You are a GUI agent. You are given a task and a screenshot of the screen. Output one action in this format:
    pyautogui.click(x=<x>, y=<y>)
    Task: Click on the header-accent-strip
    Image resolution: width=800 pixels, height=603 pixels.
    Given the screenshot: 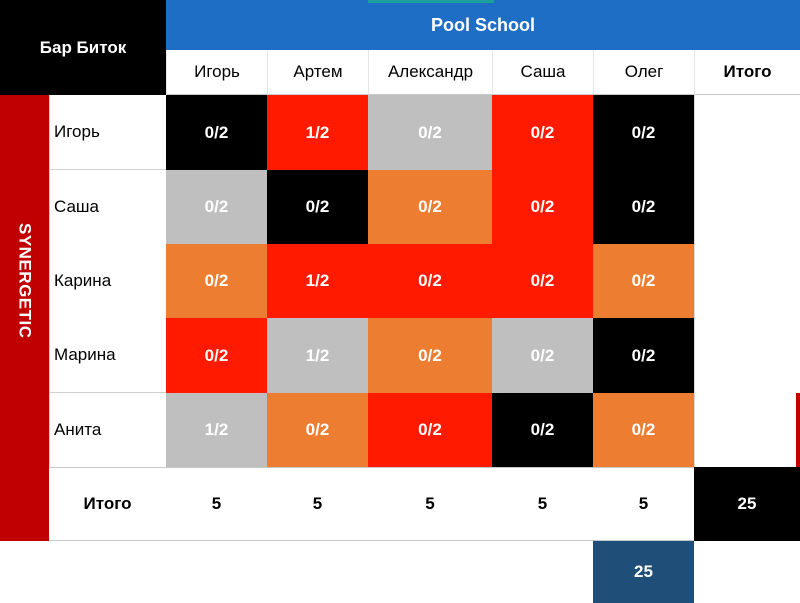 What is the action you would take?
    pyautogui.click(x=431, y=1)
    